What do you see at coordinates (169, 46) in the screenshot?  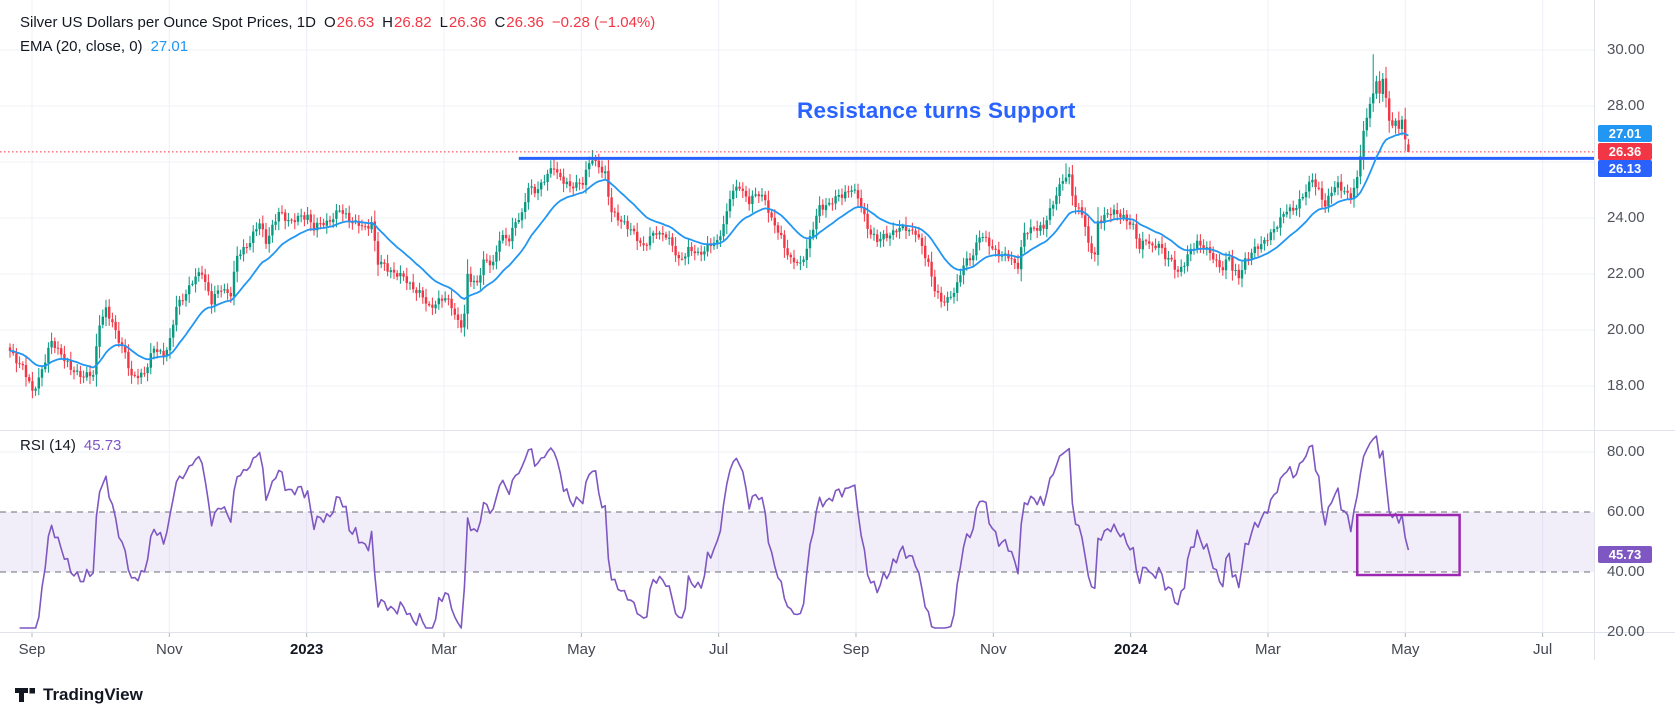 I see `ema-legend-value: 27.01` at bounding box center [169, 46].